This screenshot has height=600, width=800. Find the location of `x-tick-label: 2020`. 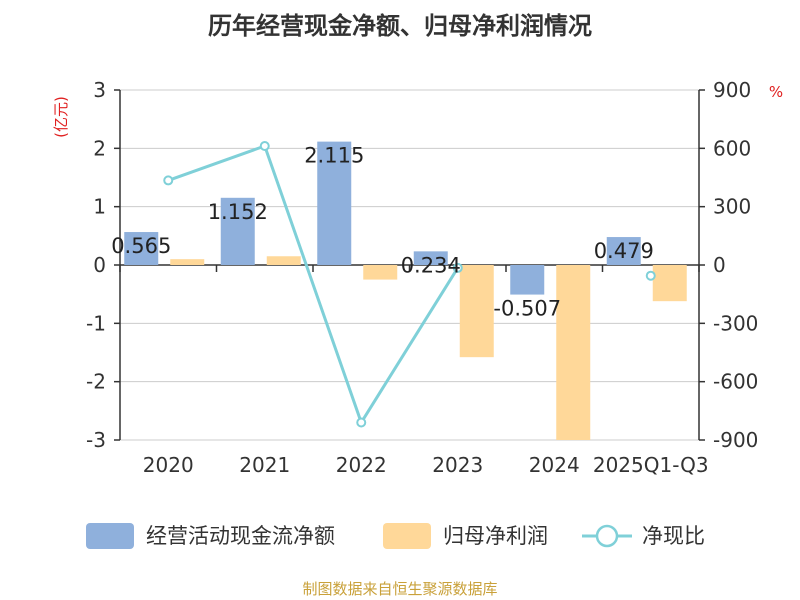

x-tick-label: 2020 is located at coordinates (168, 465).